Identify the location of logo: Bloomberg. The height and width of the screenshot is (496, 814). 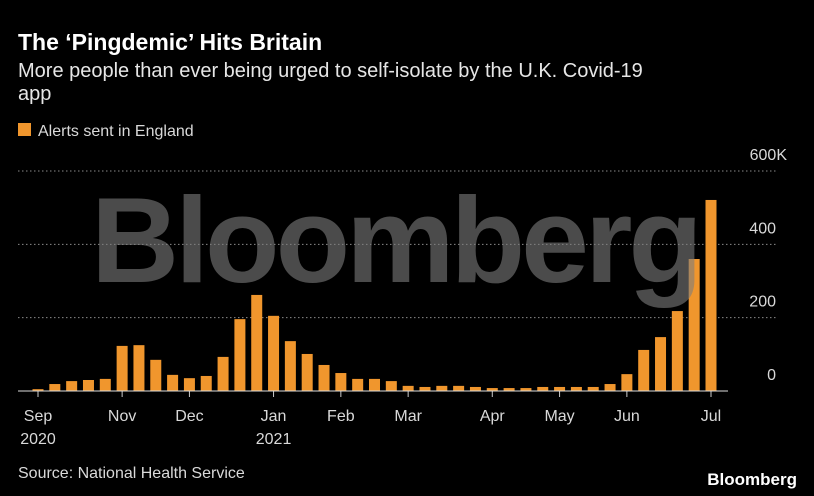
(752, 479).